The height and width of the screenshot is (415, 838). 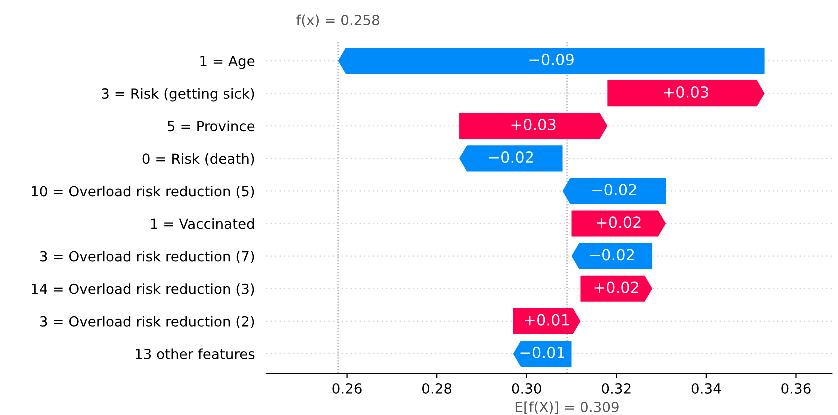 What do you see at coordinates (796, 388) in the screenshot?
I see `x-tick-label: 0.36` at bounding box center [796, 388].